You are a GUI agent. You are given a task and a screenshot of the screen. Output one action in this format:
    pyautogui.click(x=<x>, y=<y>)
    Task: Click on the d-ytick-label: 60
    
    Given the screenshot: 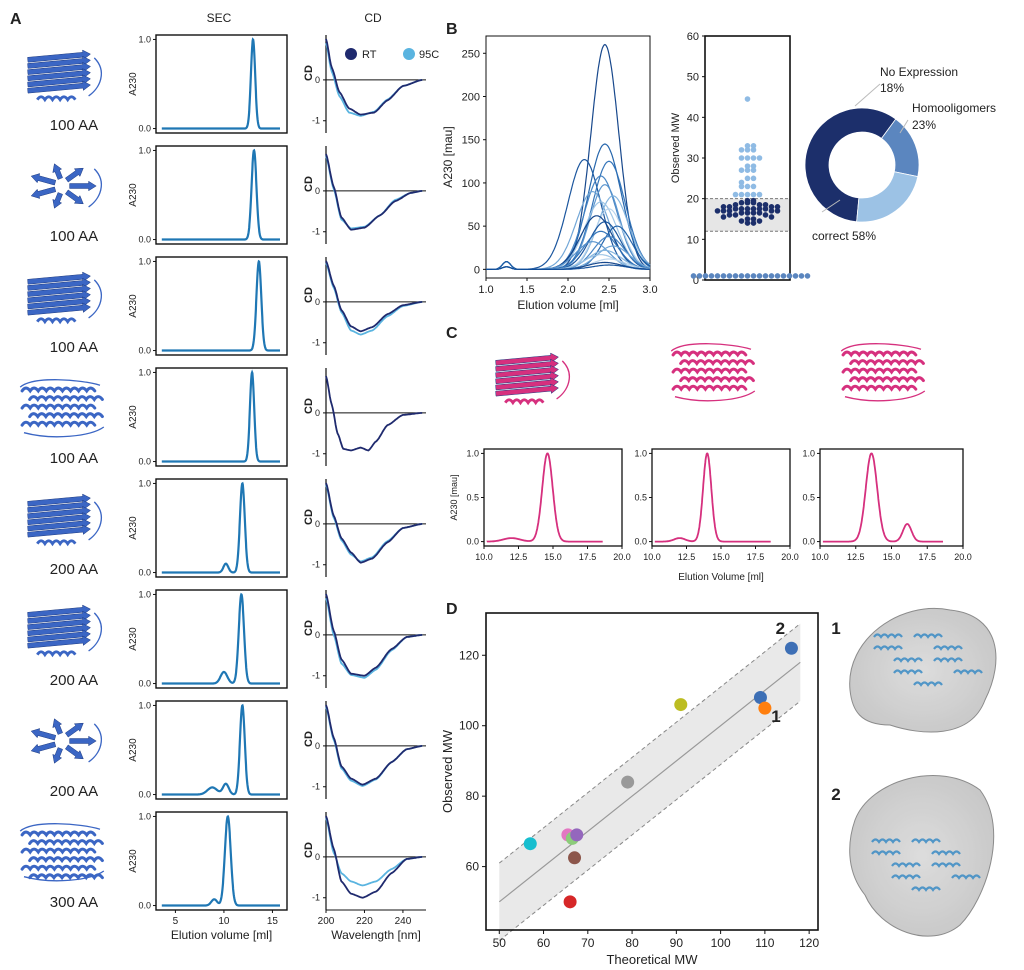 What is the action you would take?
    pyautogui.click(x=473, y=867)
    